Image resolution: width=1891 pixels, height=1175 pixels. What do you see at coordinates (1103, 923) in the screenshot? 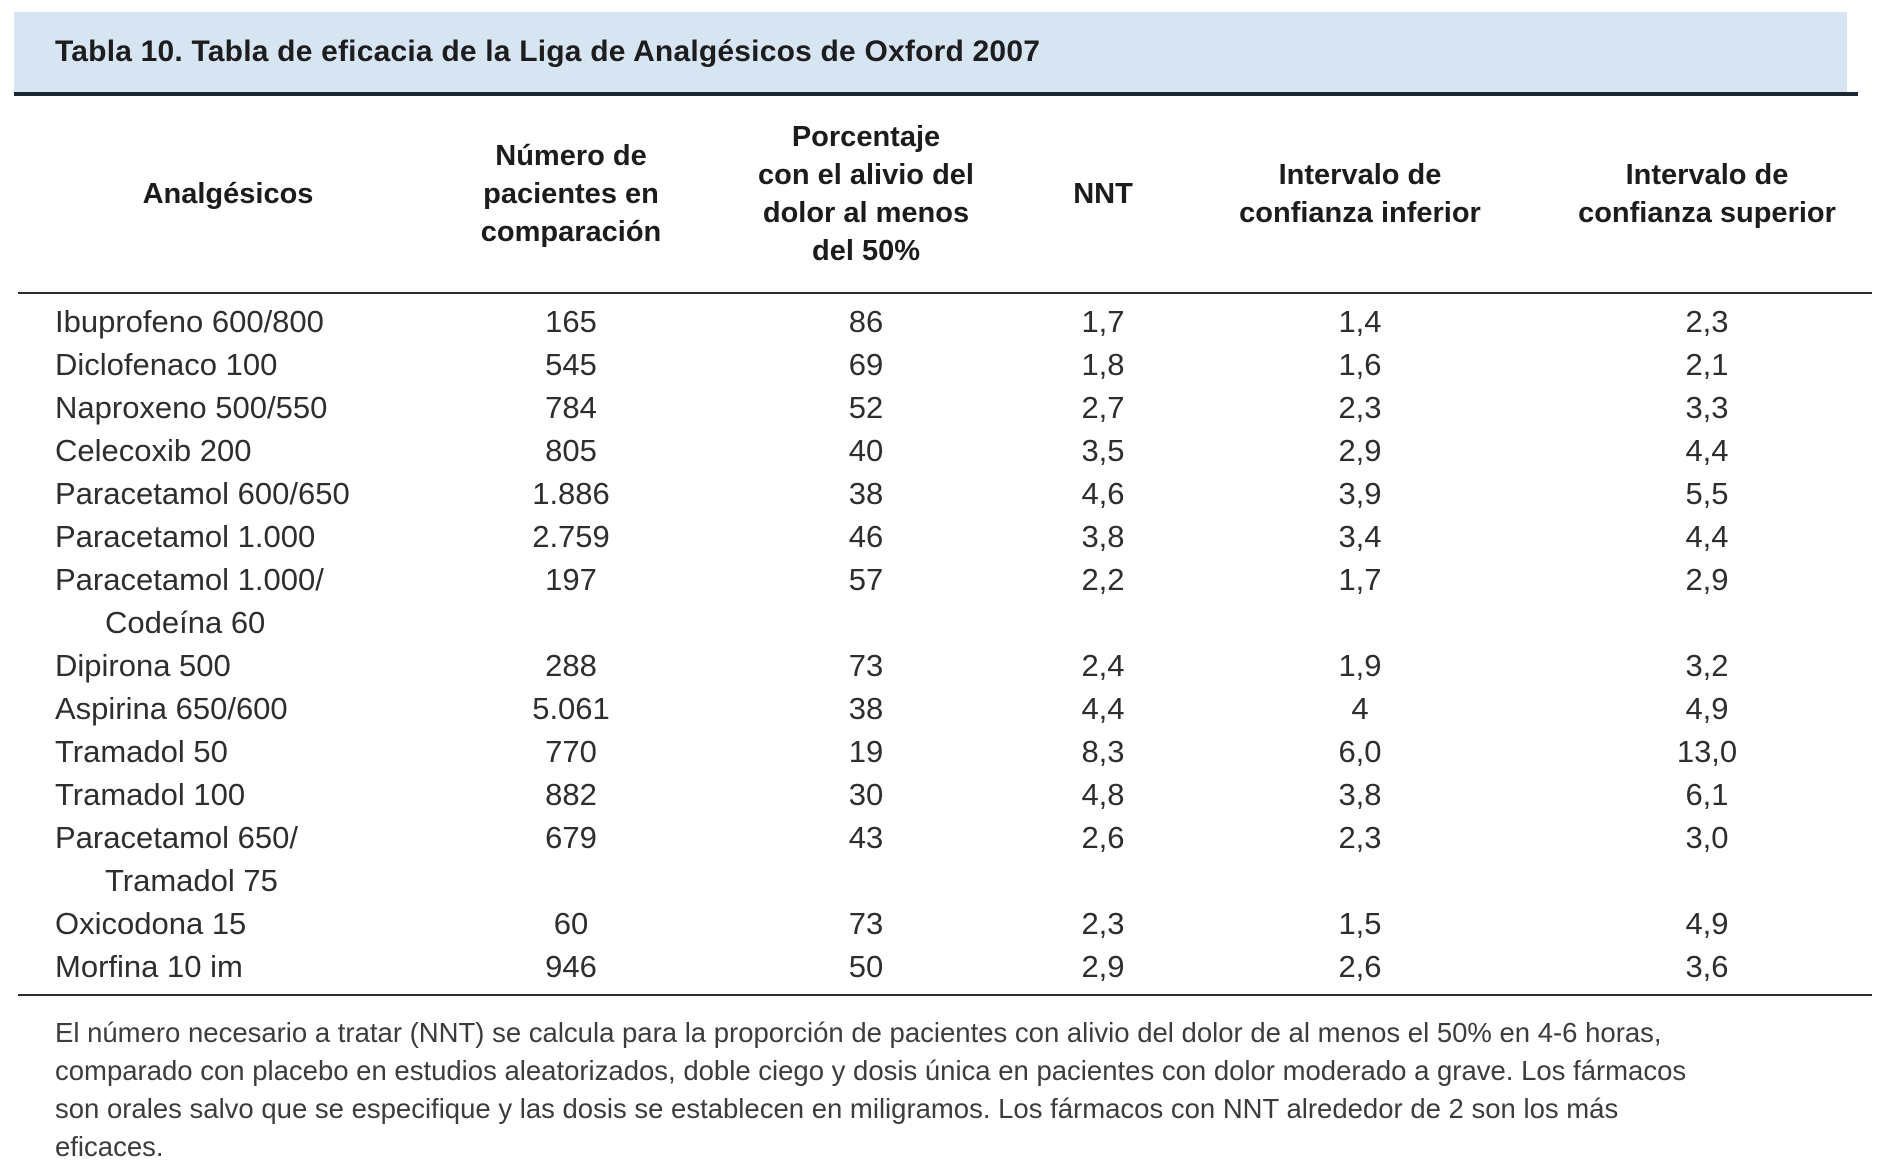
I see `cell-nnt: 2,3` at bounding box center [1103, 923].